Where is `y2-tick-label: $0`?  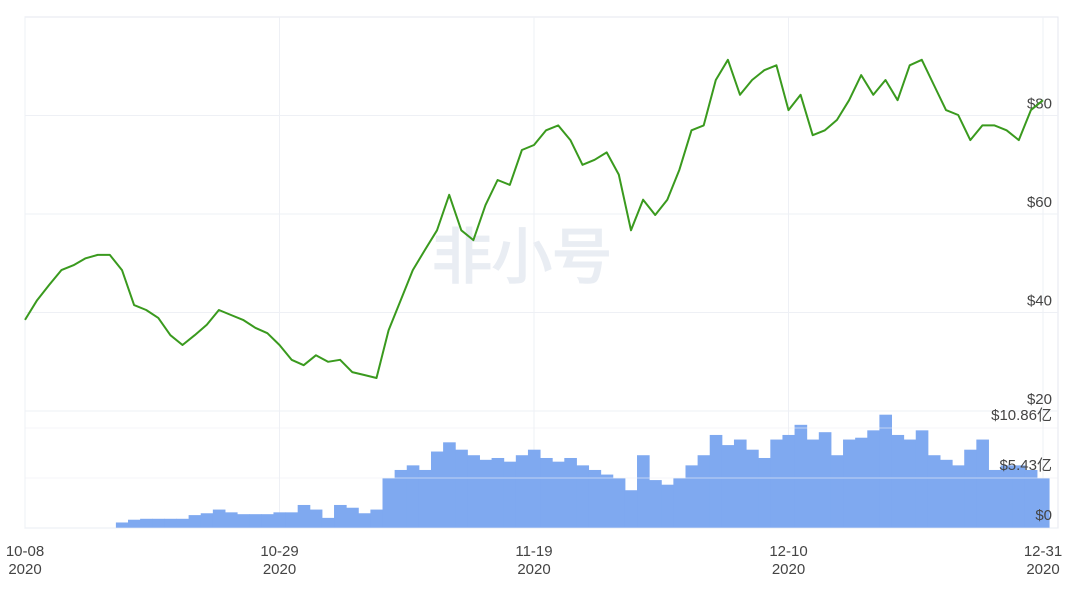 y2-tick-label: $0 is located at coordinates (1043, 515).